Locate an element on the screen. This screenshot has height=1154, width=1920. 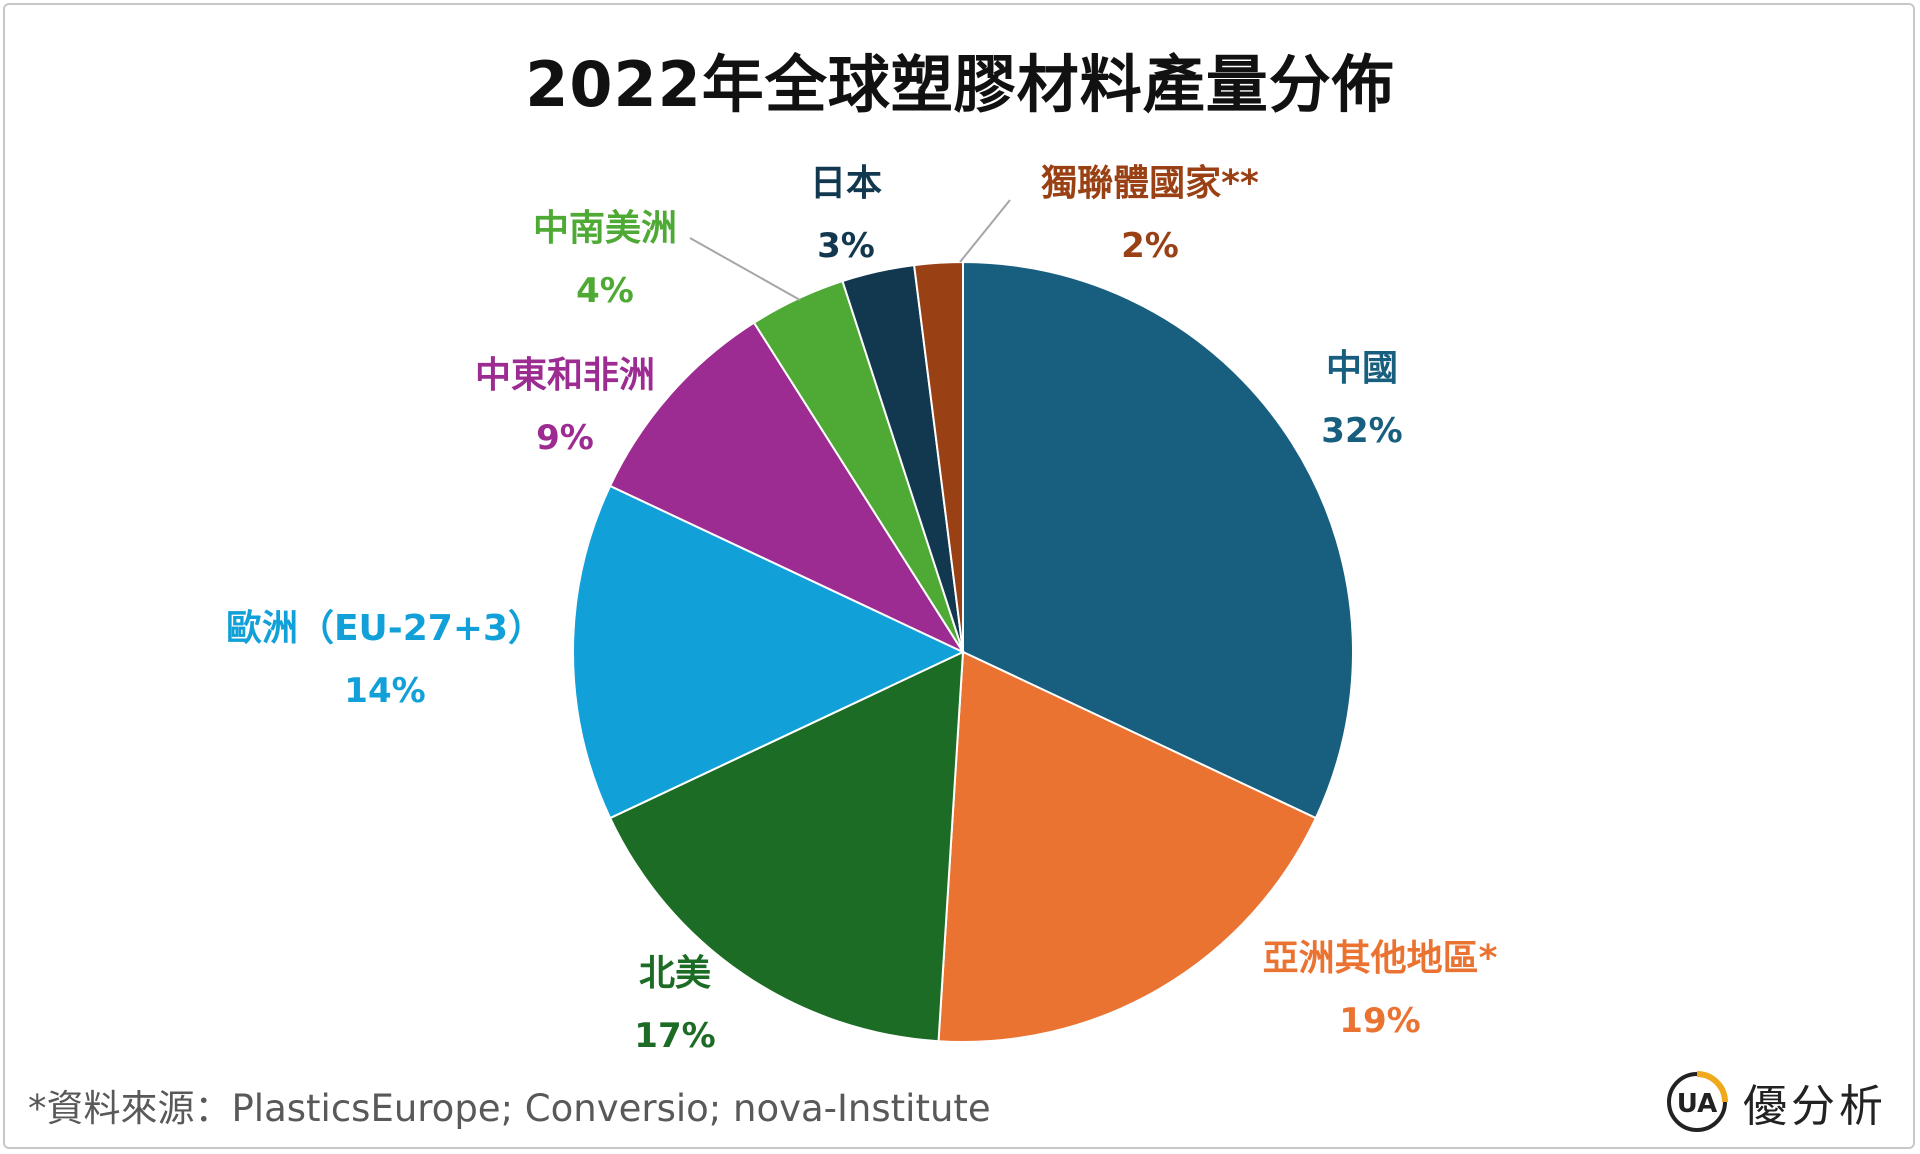
slice-value-label: 4% is located at coordinates (605, 291).